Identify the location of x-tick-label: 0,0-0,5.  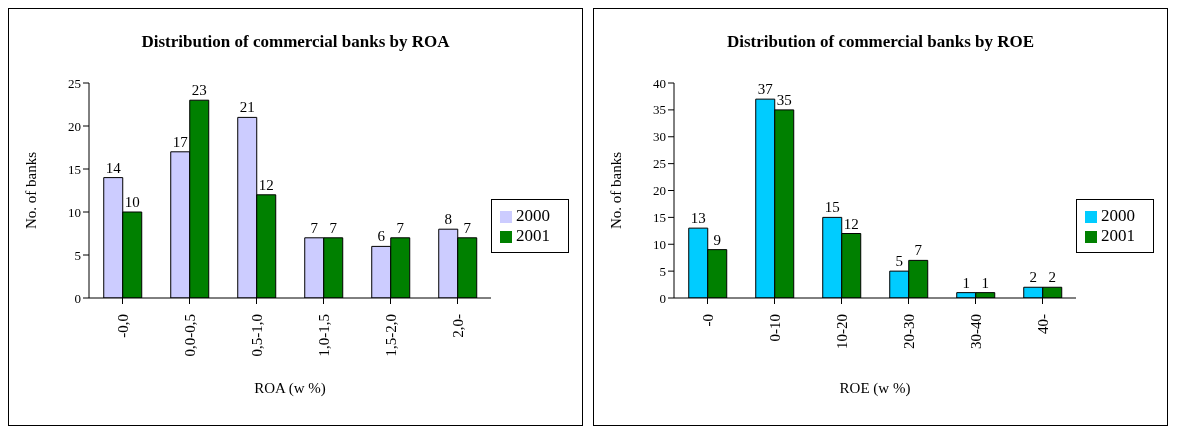
(189, 335).